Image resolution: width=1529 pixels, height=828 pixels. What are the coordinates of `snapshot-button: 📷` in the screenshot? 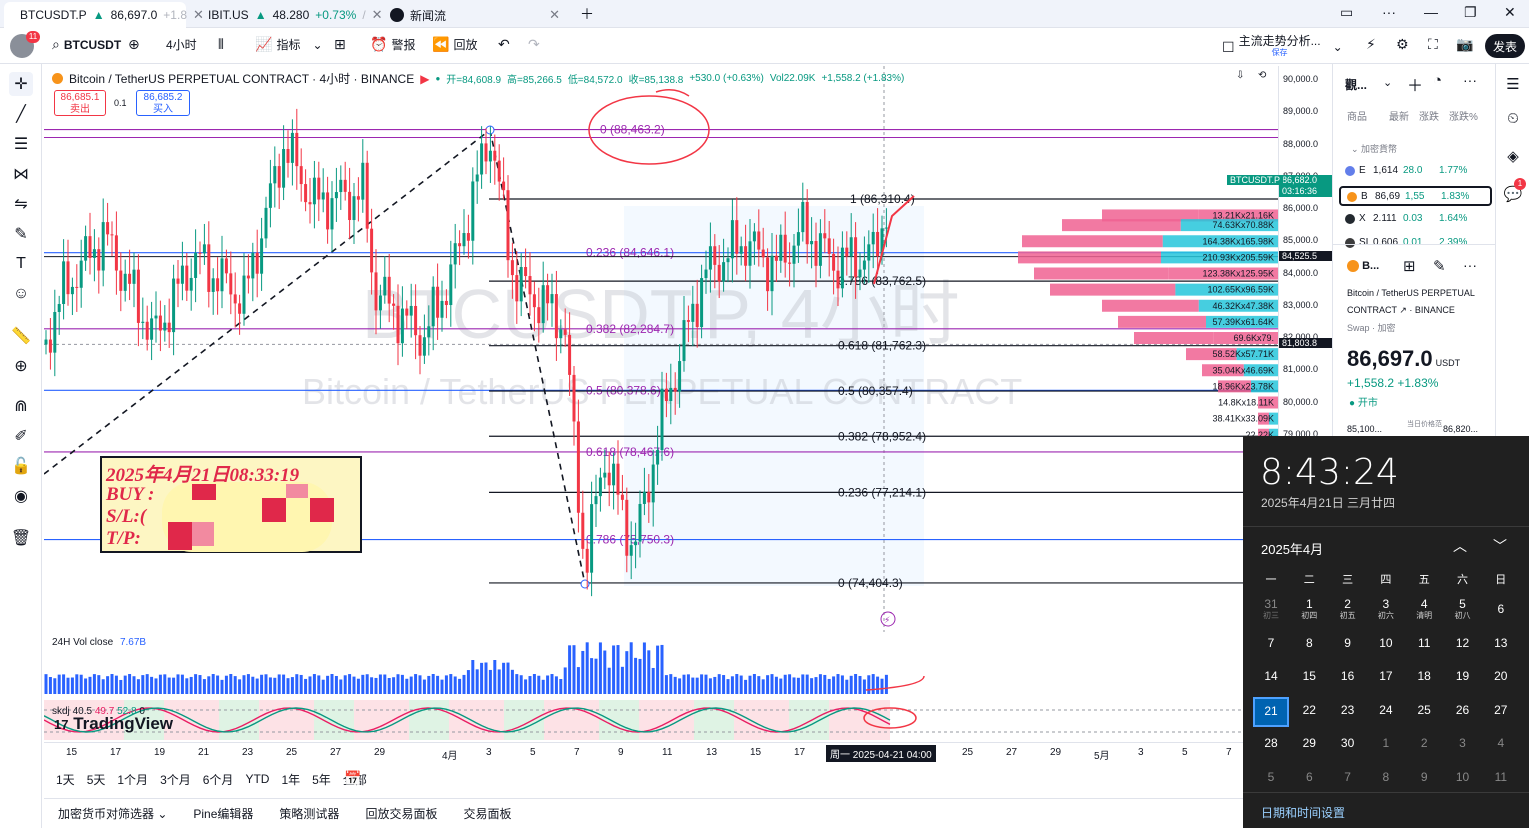 It's located at (1464, 44).